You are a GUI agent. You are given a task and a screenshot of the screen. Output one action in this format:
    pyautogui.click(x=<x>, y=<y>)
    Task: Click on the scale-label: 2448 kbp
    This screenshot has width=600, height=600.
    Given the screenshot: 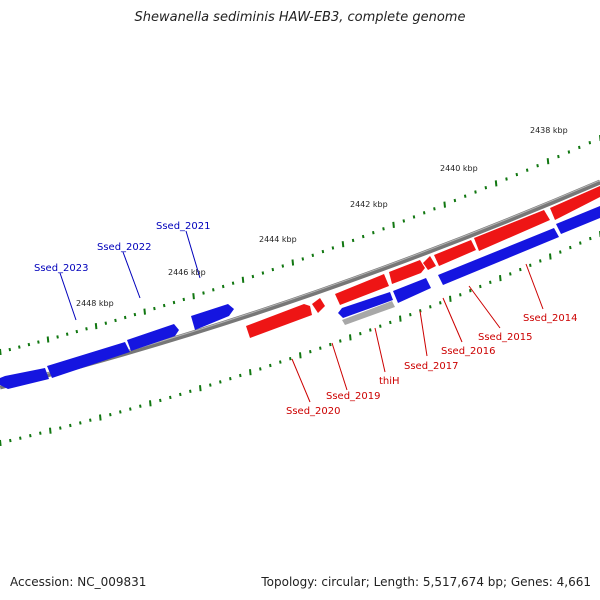 What is the action you would take?
    pyautogui.click(x=95, y=303)
    